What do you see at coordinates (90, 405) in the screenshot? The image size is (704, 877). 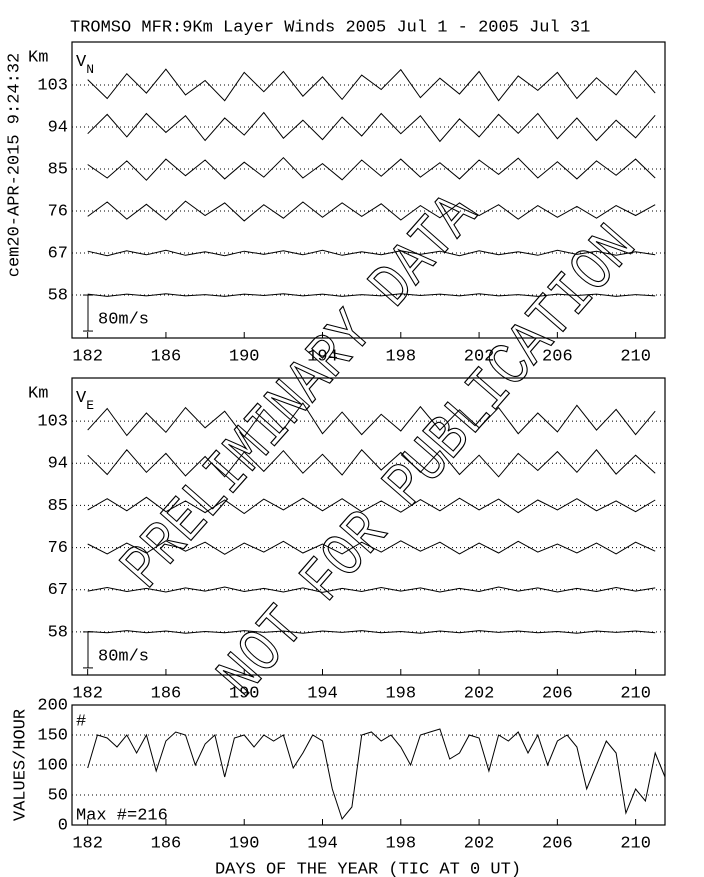 I see `component-sub: E` at bounding box center [90, 405].